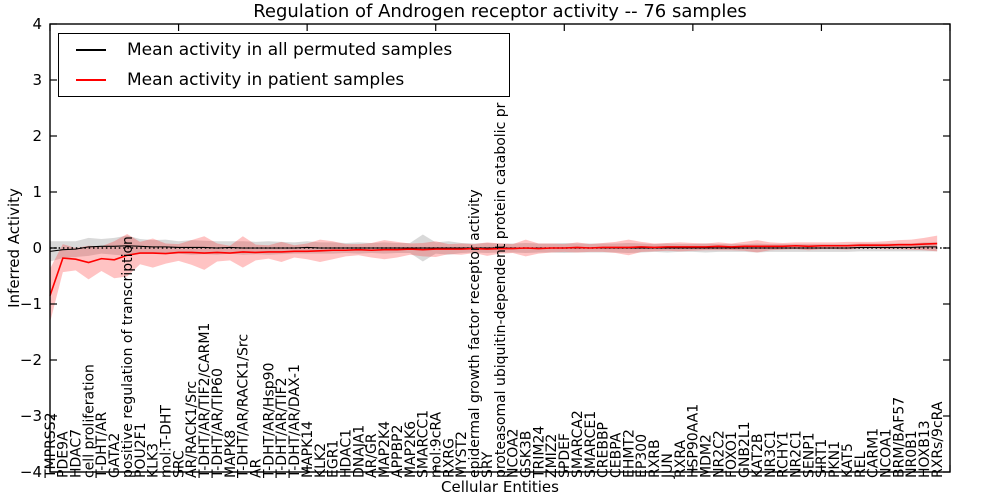 Image resolution: width=1000 pixels, height=500 pixels. Describe the element at coordinates (91, 80) in the screenshot. I see `patient-line-swatch` at that location.